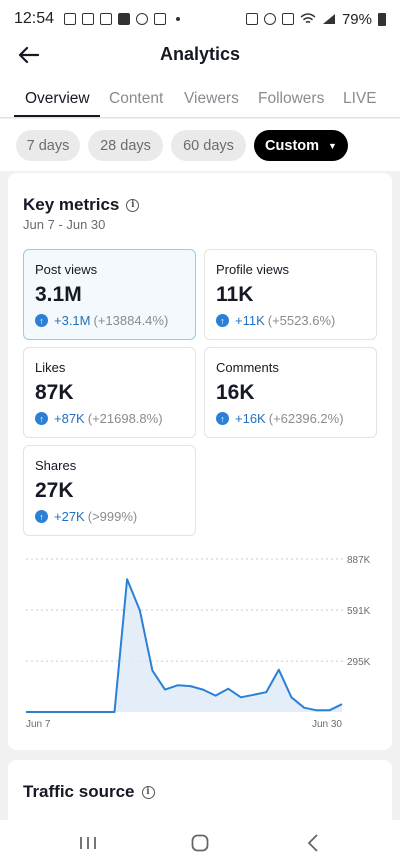 The width and height of the screenshot is (400, 867). Describe the element at coordinates (208, 145) in the screenshot. I see `range-60-days-chip: 60 days` at that location.